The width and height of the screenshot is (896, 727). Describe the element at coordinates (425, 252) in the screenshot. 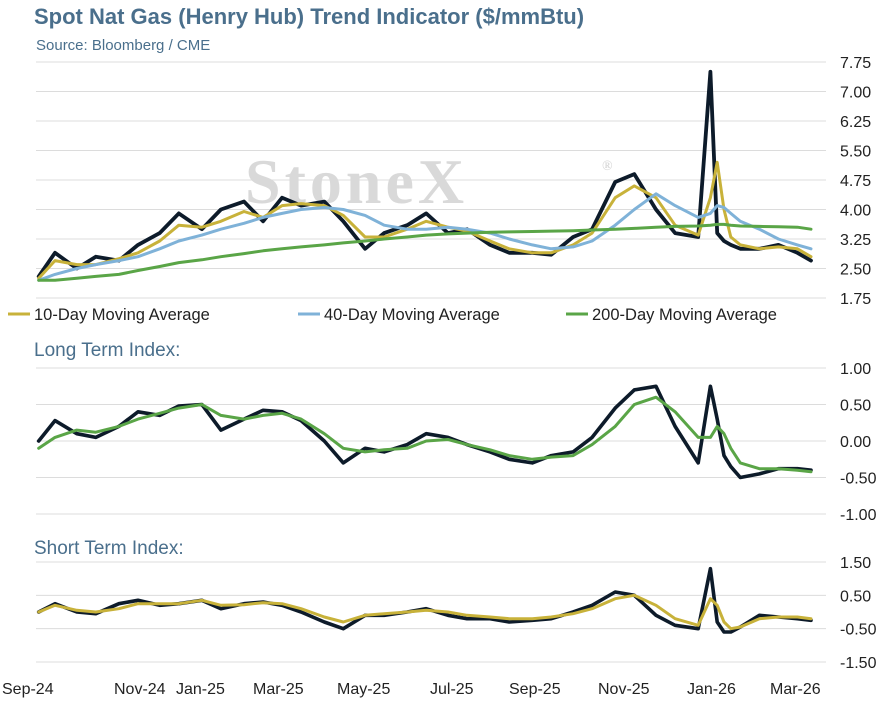

I see `two-hundred-day-ma-line` at that location.